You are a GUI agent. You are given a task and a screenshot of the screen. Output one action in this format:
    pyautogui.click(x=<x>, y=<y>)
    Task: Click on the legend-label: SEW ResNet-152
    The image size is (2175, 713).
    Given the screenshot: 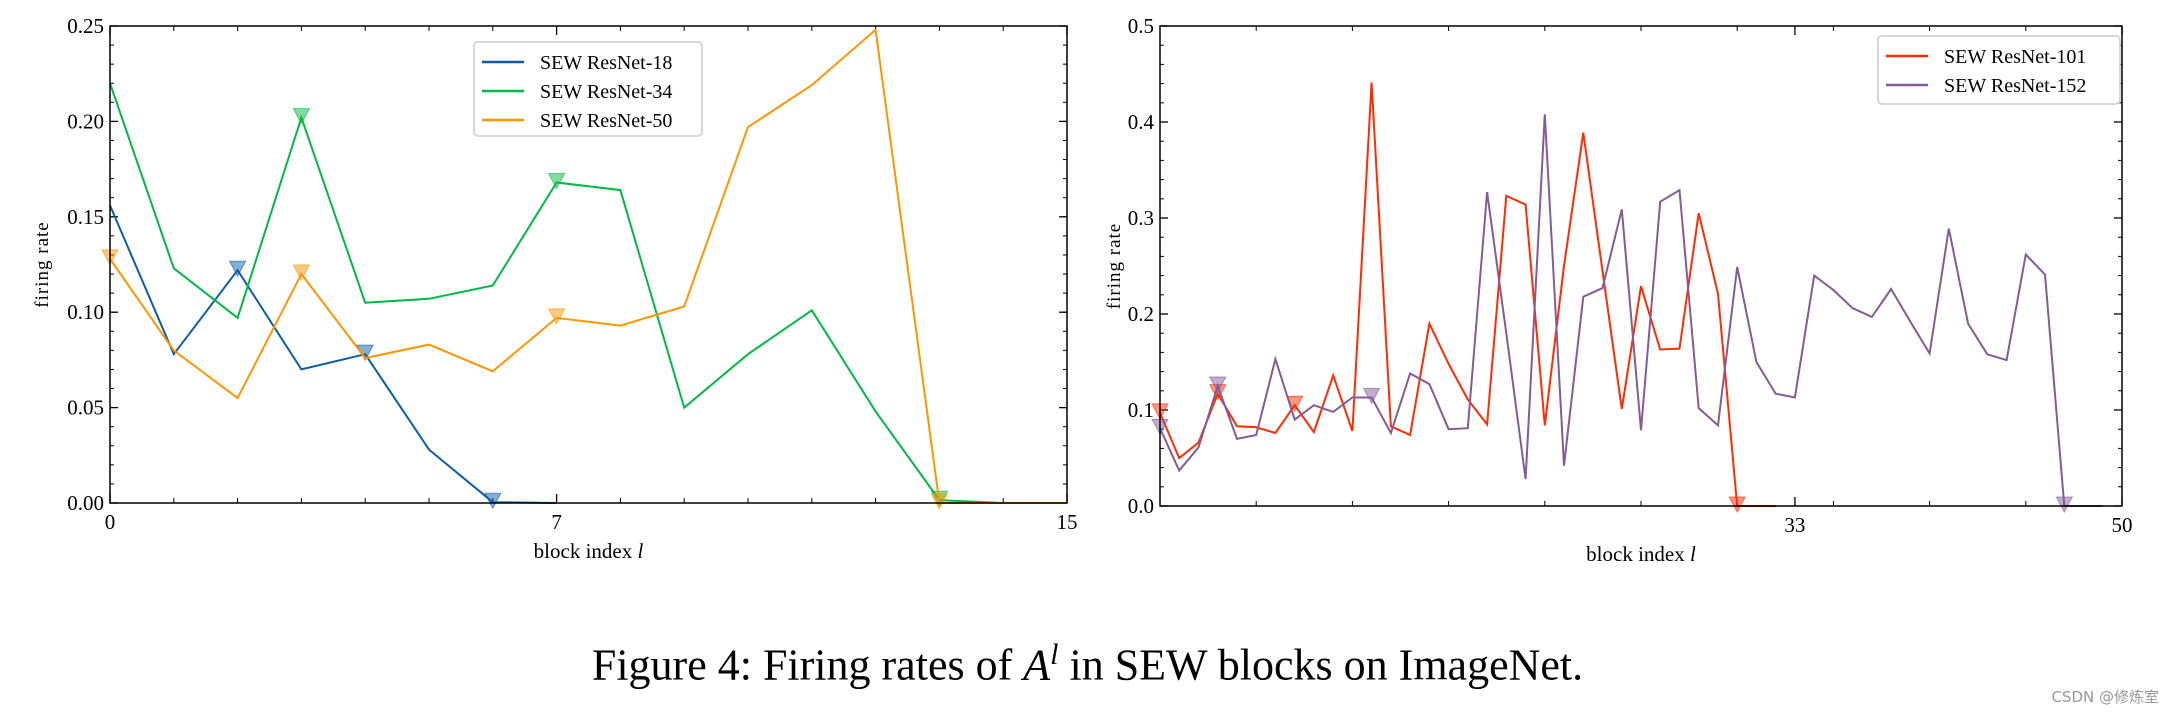 What is the action you would take?
    pyautogui.click(x=2015, y=86)
    